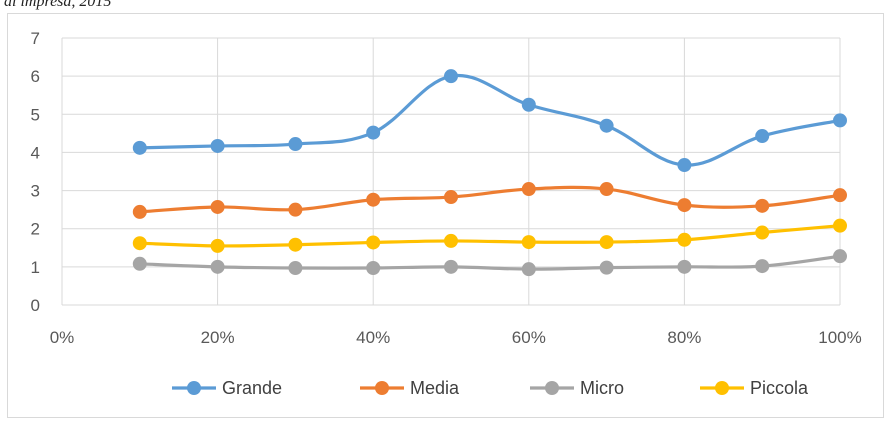  Describe the element at coordinates (839, 337) in the screenshot. I see `x-tick-label: 100%` at that location.